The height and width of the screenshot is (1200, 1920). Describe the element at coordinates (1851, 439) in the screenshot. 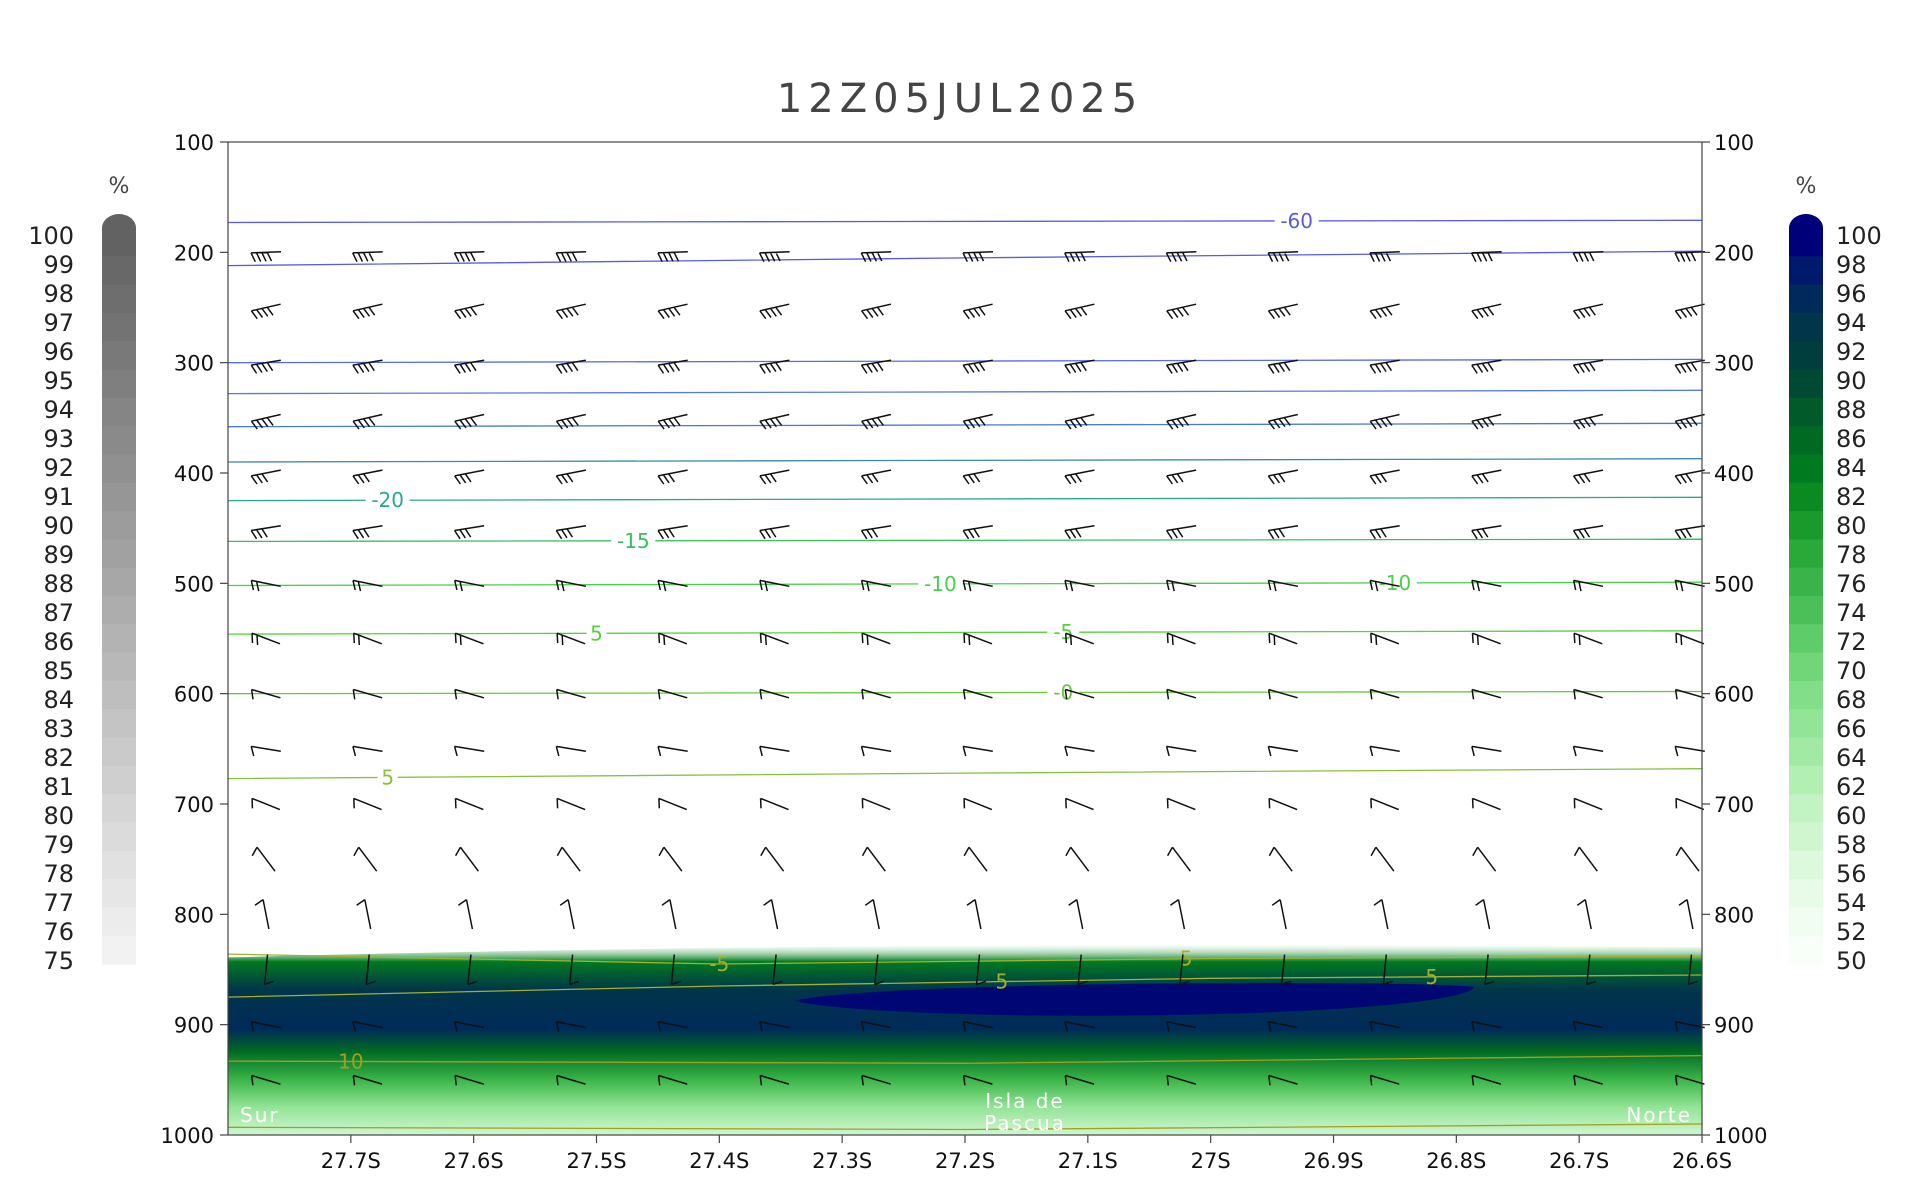

I see `right-cbar-label: 86` at that location.